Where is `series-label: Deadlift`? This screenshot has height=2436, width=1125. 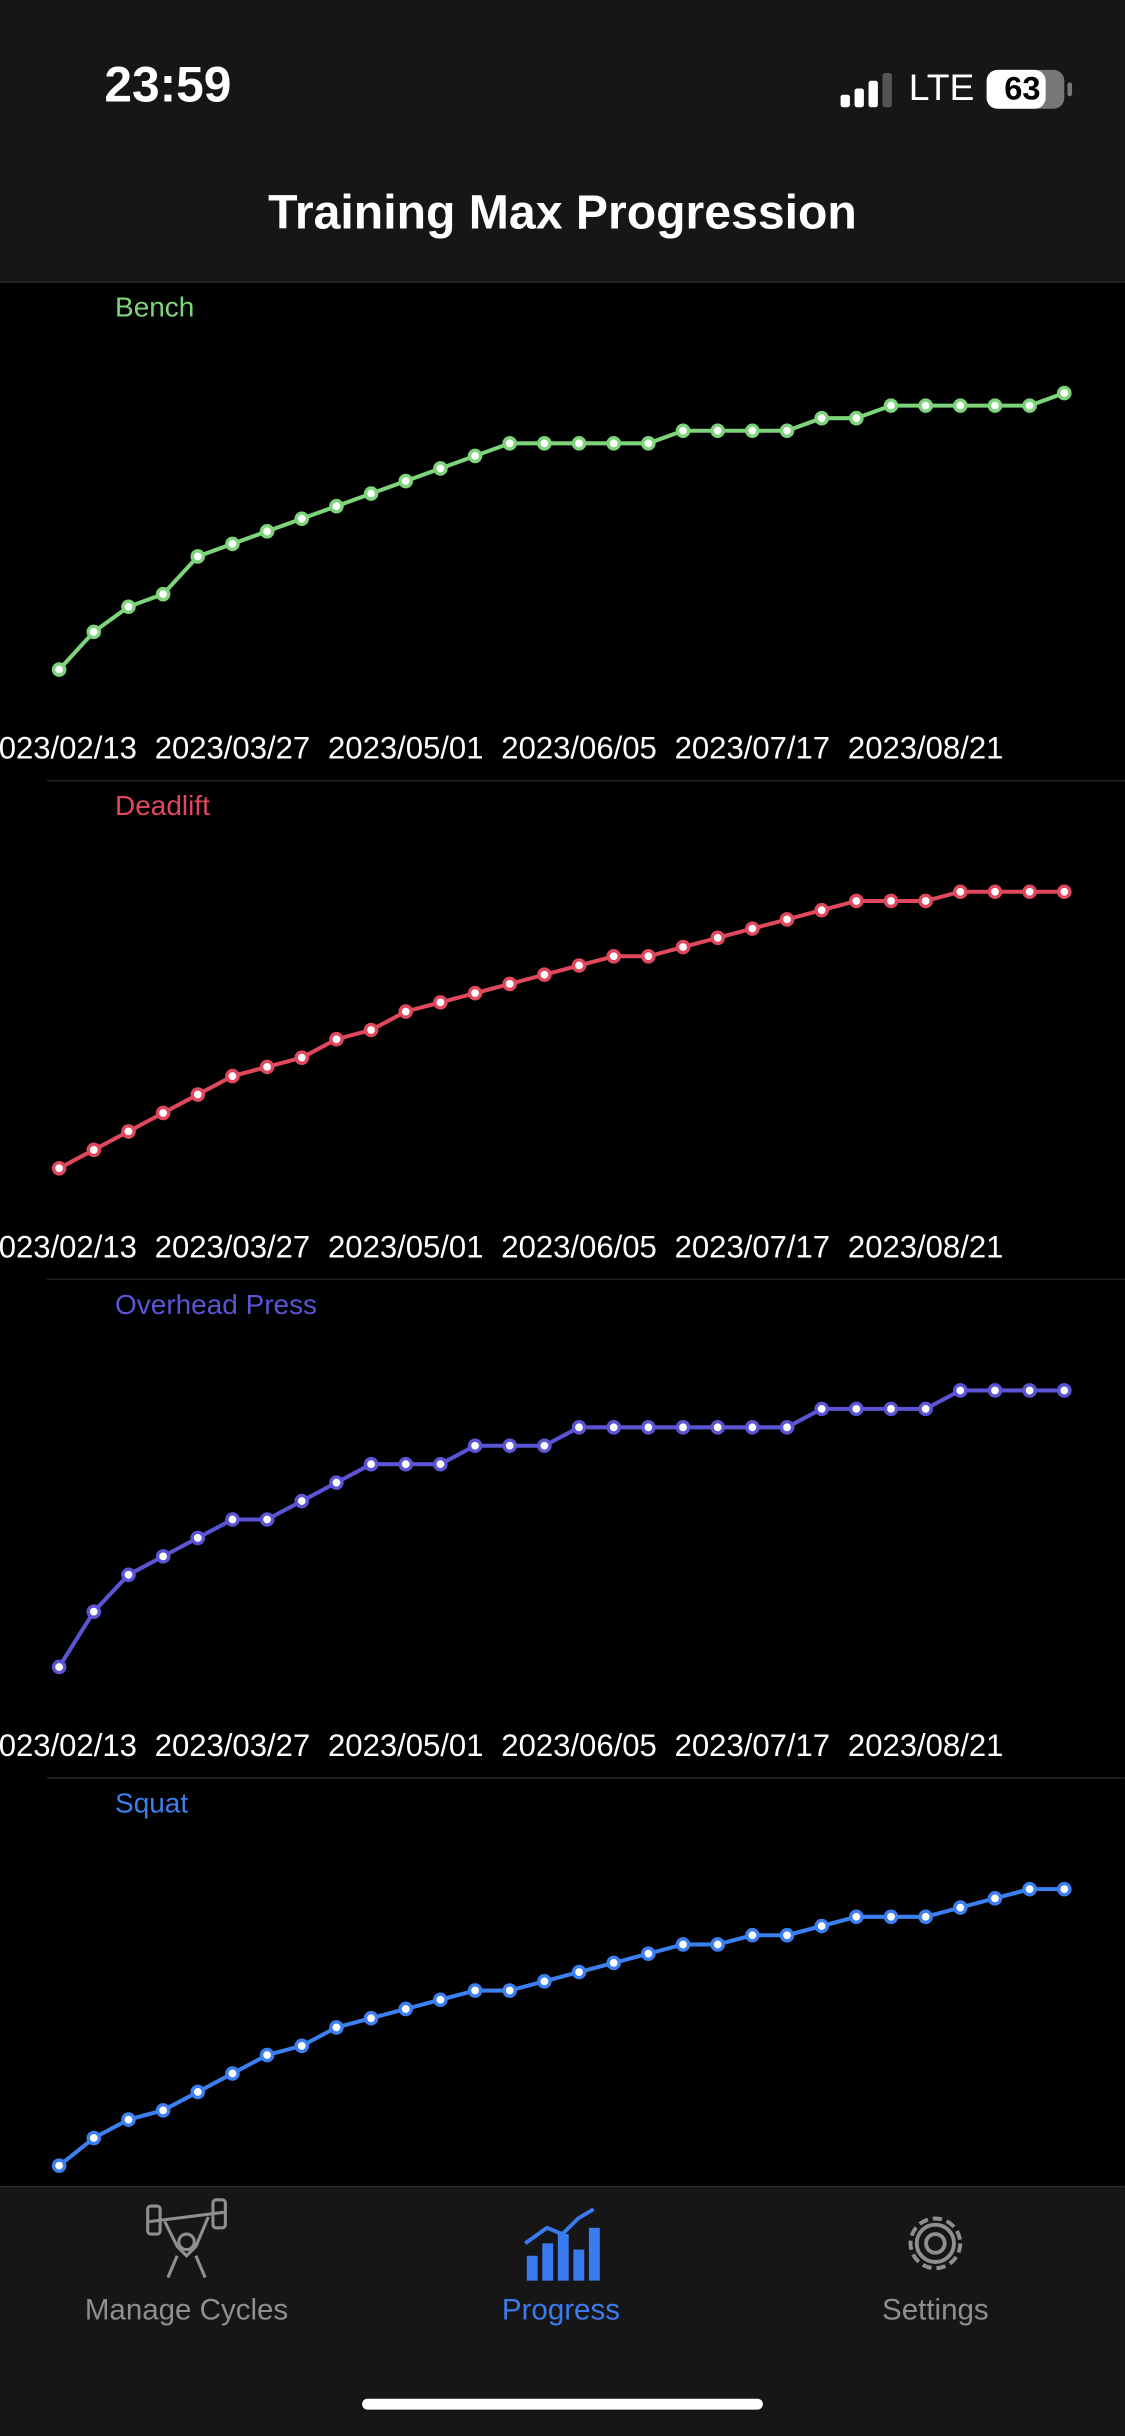
series-label: Deadlift is located at coordinates (162, 805).